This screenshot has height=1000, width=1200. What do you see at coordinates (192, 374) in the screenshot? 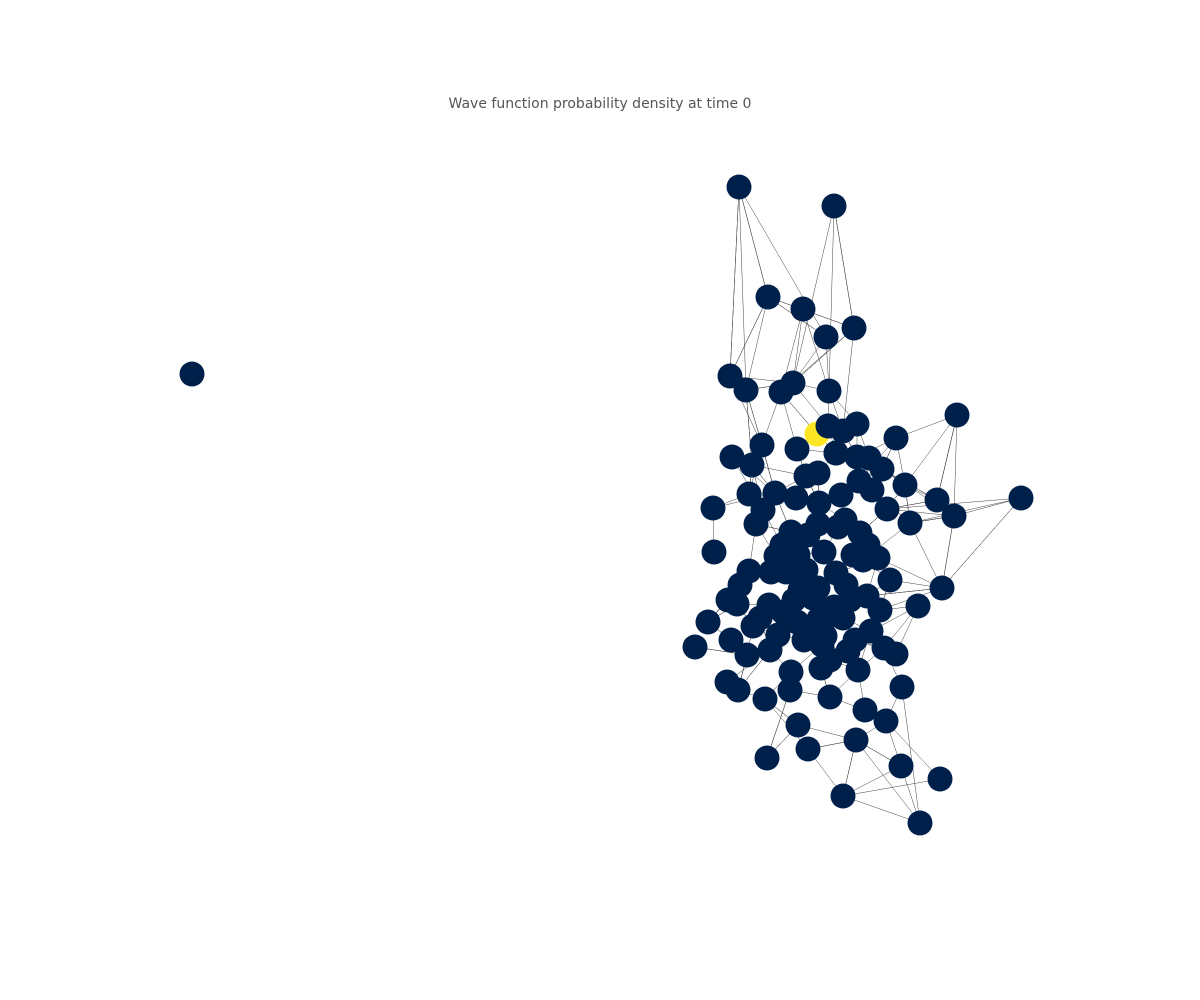
I see `graph-node-isolated` at bounding box center [192, 374].